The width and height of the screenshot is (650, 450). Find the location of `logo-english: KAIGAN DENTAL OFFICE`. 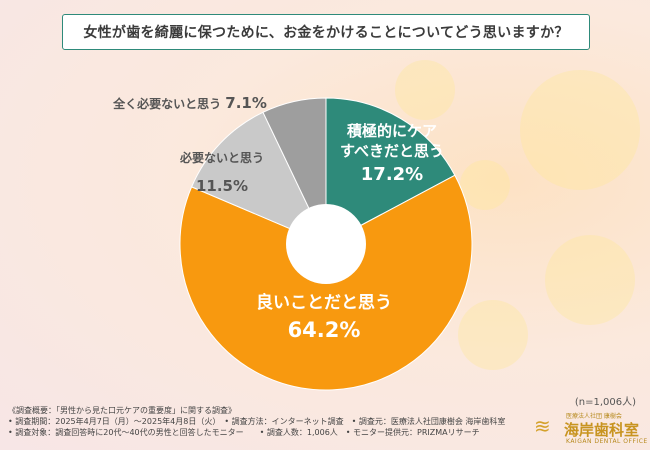

logo-english: KAIGAN DENTAL OFFICE is located at coordinates (607, 441).